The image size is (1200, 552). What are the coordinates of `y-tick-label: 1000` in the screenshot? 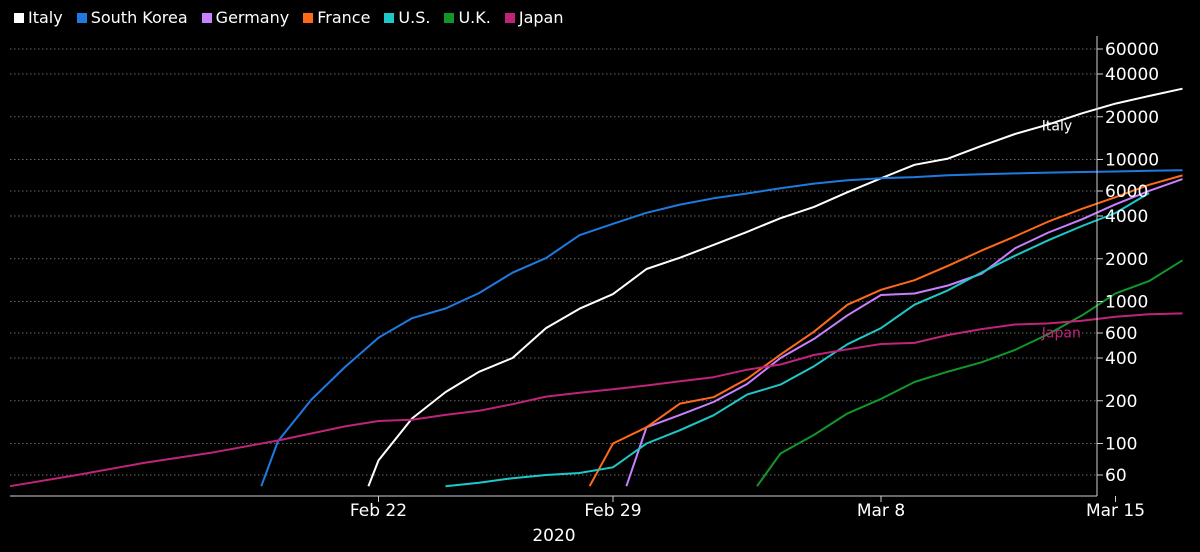 It's located at (1126, 303).